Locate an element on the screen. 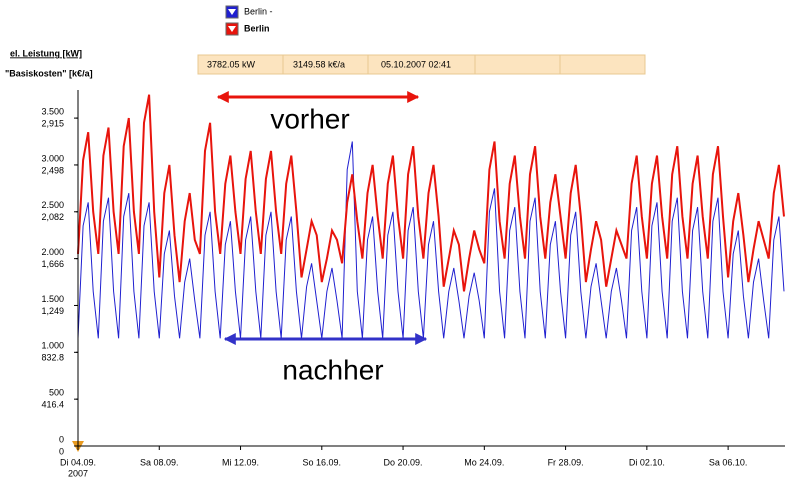 The height and width of the screenshot is (479, 787). legend-label: Berlin is located at coordinates (257, 28).